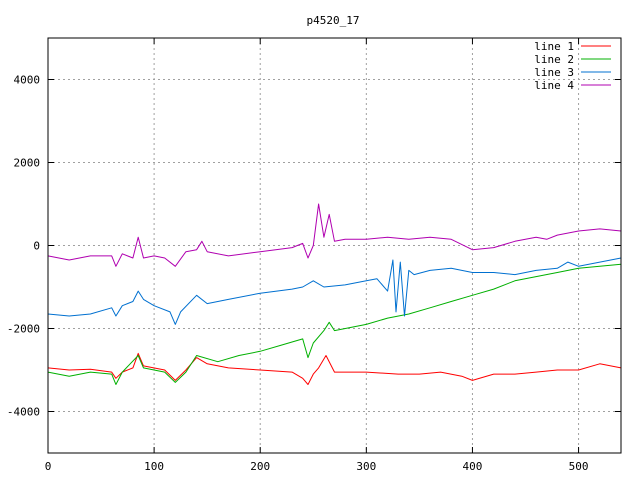  Describe the element at coordinates (36, 246) in the screenshot. I see `y-tick-label: 0` at that location.